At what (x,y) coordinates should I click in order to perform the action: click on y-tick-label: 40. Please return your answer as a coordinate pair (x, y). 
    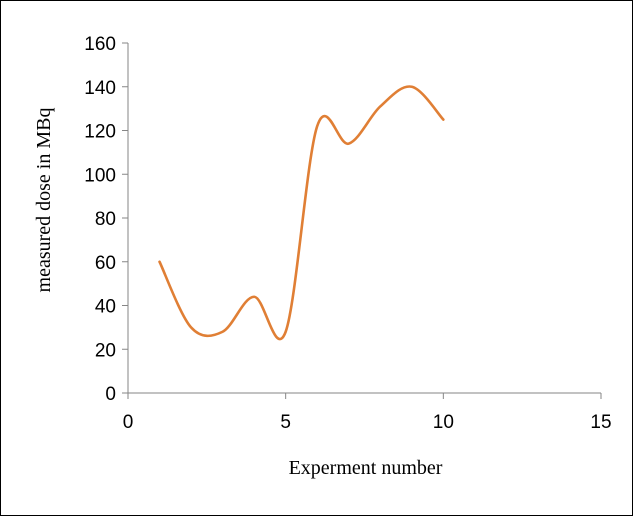
    Looking at the image, I should click on (105, 307).